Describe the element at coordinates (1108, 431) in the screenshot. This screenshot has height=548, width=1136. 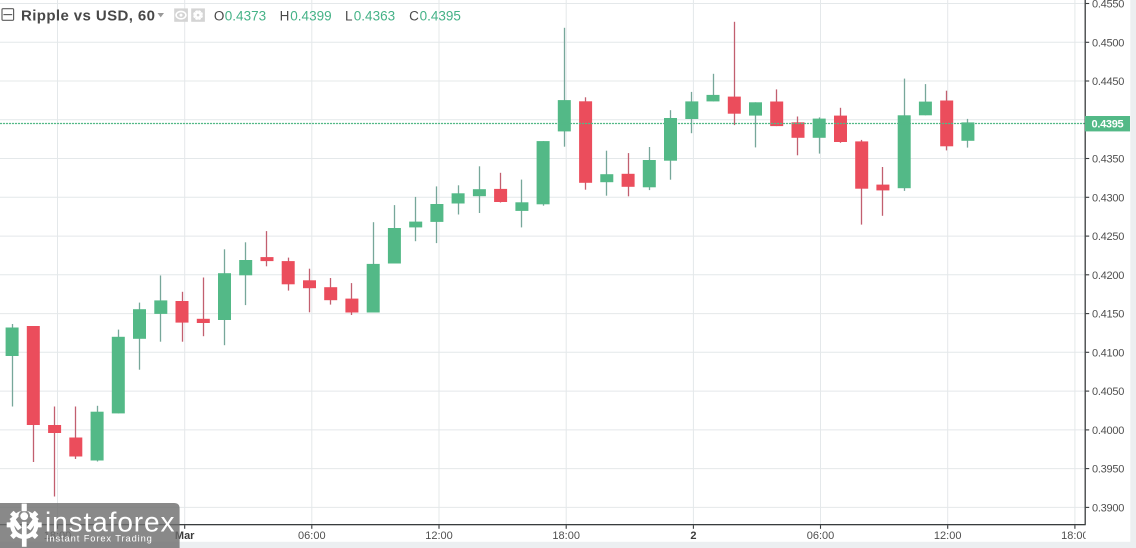
I see `svg-text: 0.4000` at that location.